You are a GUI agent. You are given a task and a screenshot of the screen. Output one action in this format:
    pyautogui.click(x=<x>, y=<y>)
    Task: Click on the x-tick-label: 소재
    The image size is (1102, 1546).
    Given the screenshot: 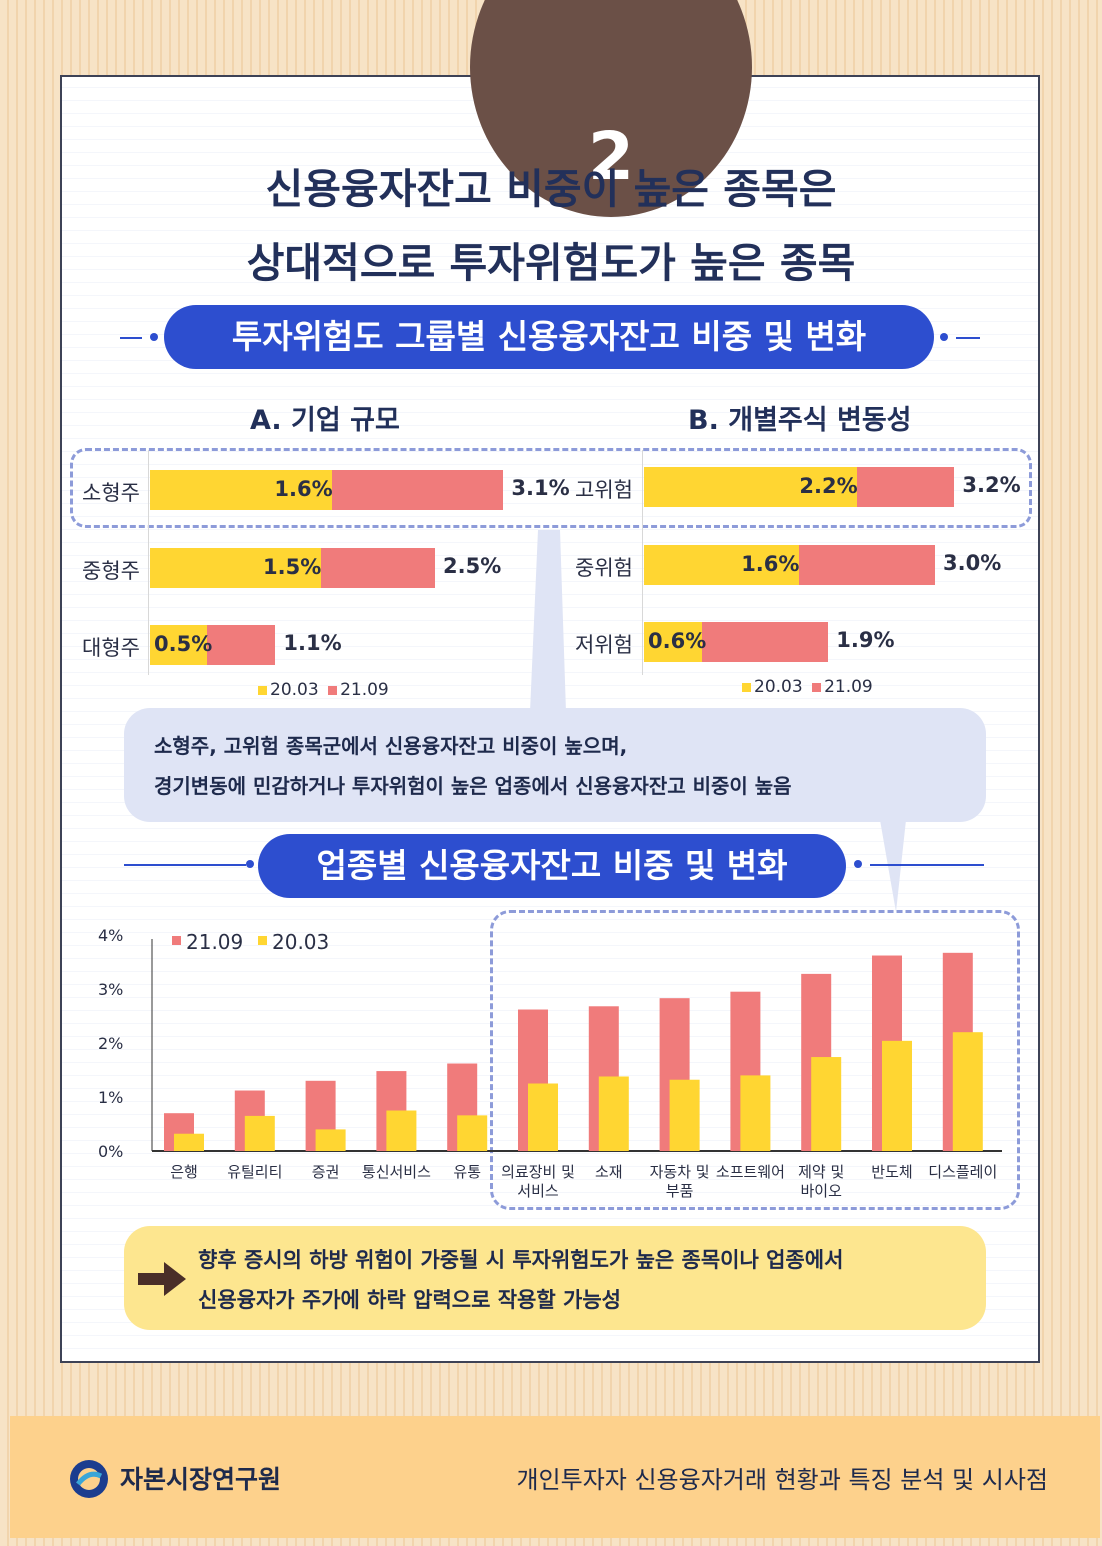 What is the action you would take?
    pyautogui.click(x=609, y=1172)
    